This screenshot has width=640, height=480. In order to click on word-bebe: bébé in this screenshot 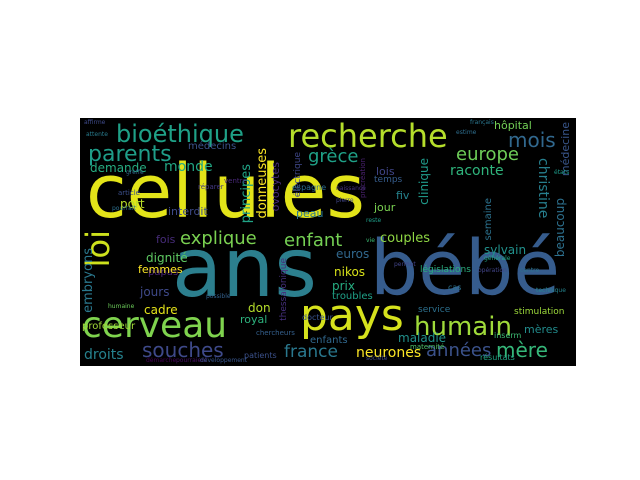, I will do `click(465, 267)`.